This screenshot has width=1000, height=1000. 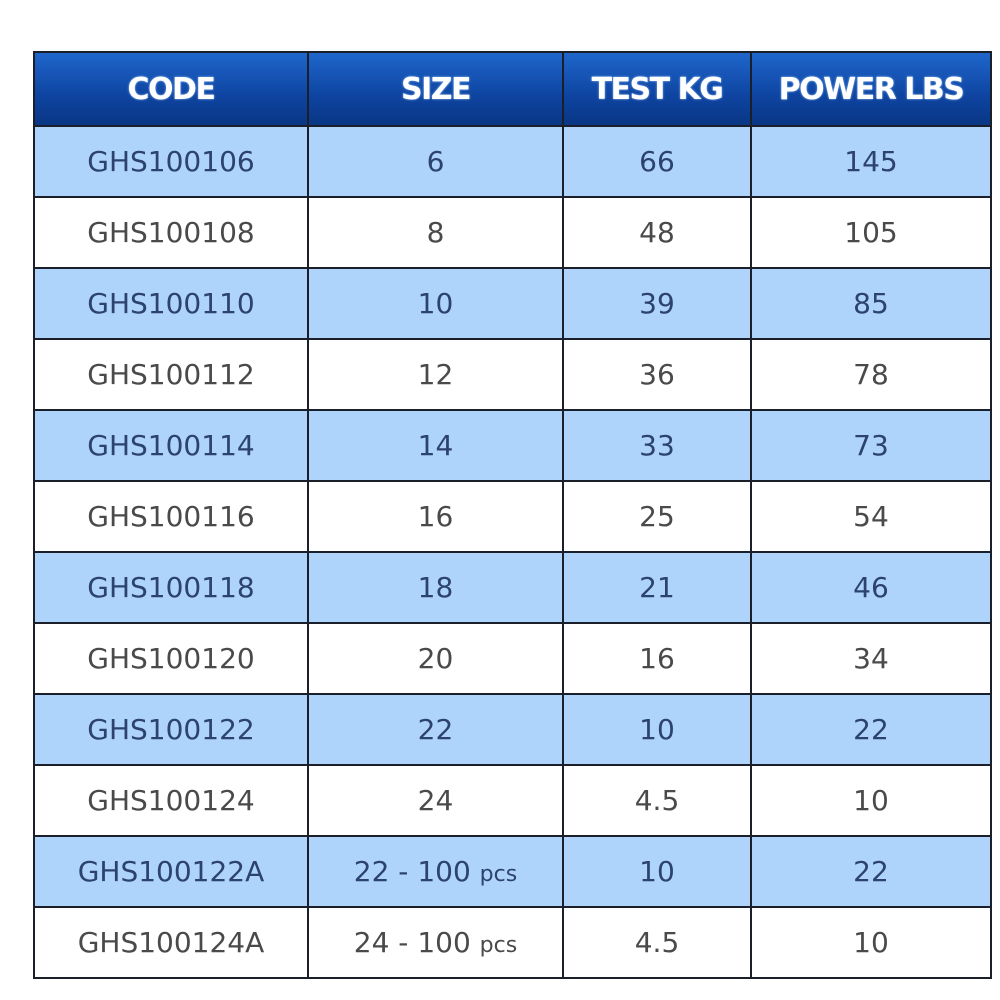 What do you see at coordinates (171, 729) in the screenshot?
I see `cell-code: GHS100122` at bounding box center [171, 729].